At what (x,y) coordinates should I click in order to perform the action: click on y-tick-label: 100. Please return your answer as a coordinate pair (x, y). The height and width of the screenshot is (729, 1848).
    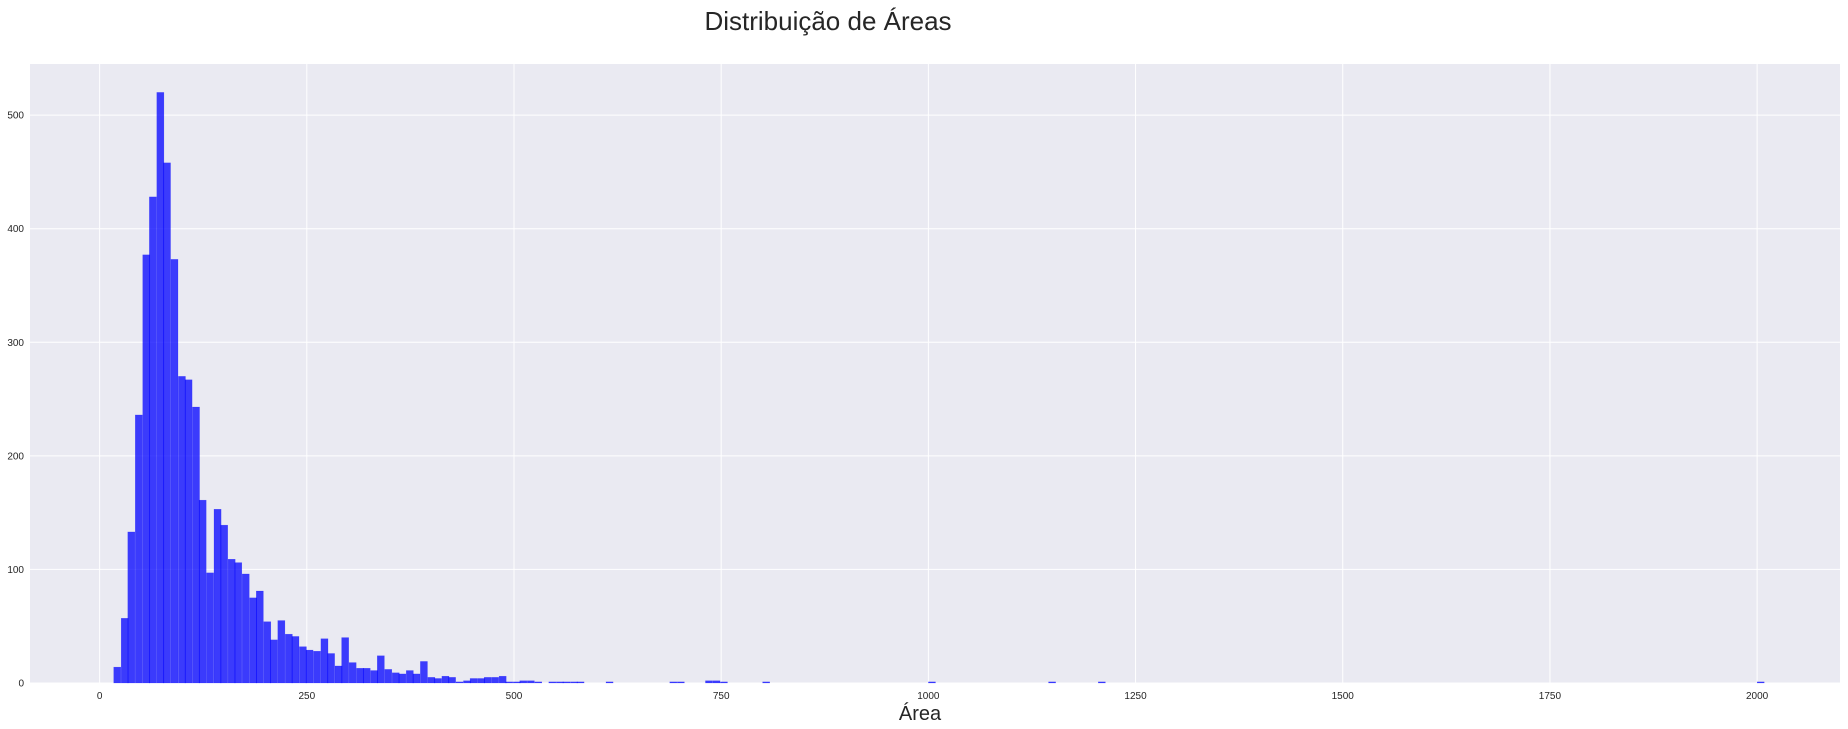
    Looking at the image, I should click on (15, 570).